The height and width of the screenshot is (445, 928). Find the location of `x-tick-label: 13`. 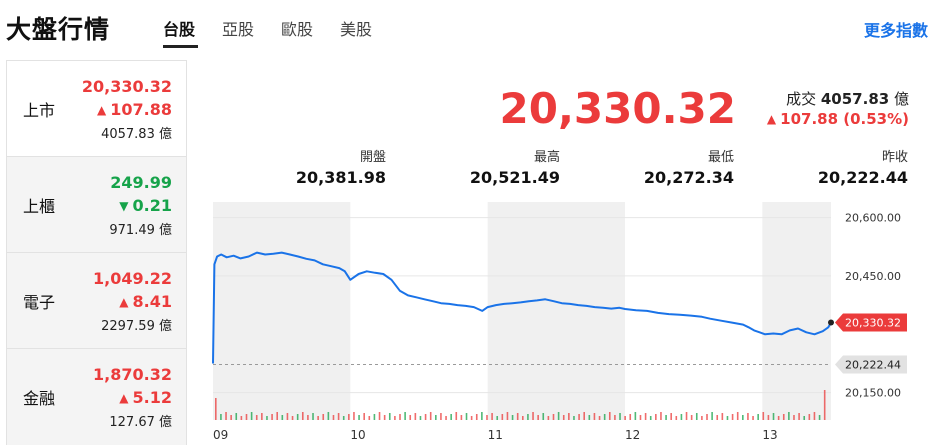

x-tick-label: 13 is located at coordinates (769, 435).